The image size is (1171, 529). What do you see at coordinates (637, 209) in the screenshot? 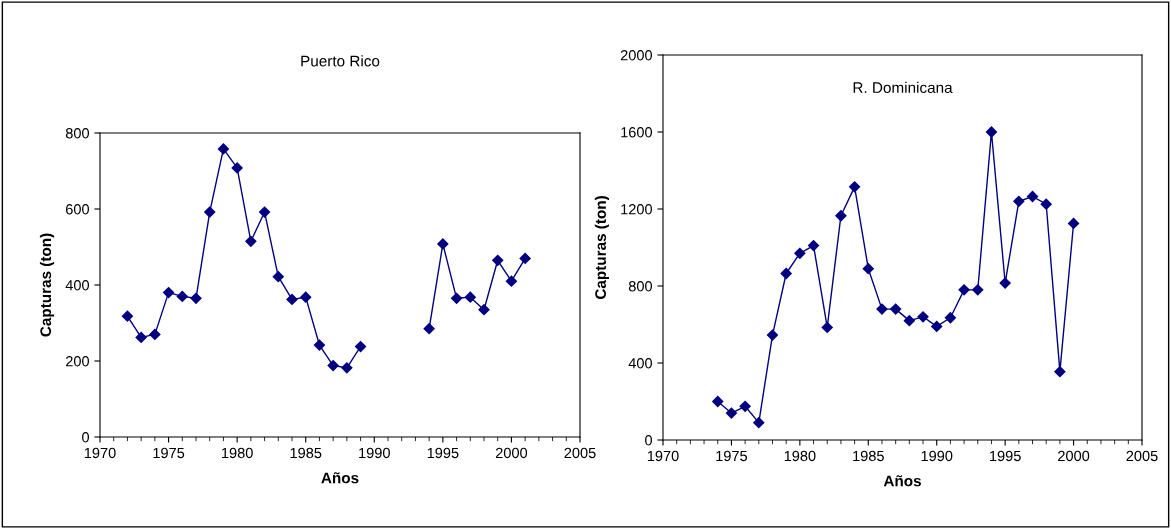
I see `y-tick-label: 1200` at bounding box center [637, 209].